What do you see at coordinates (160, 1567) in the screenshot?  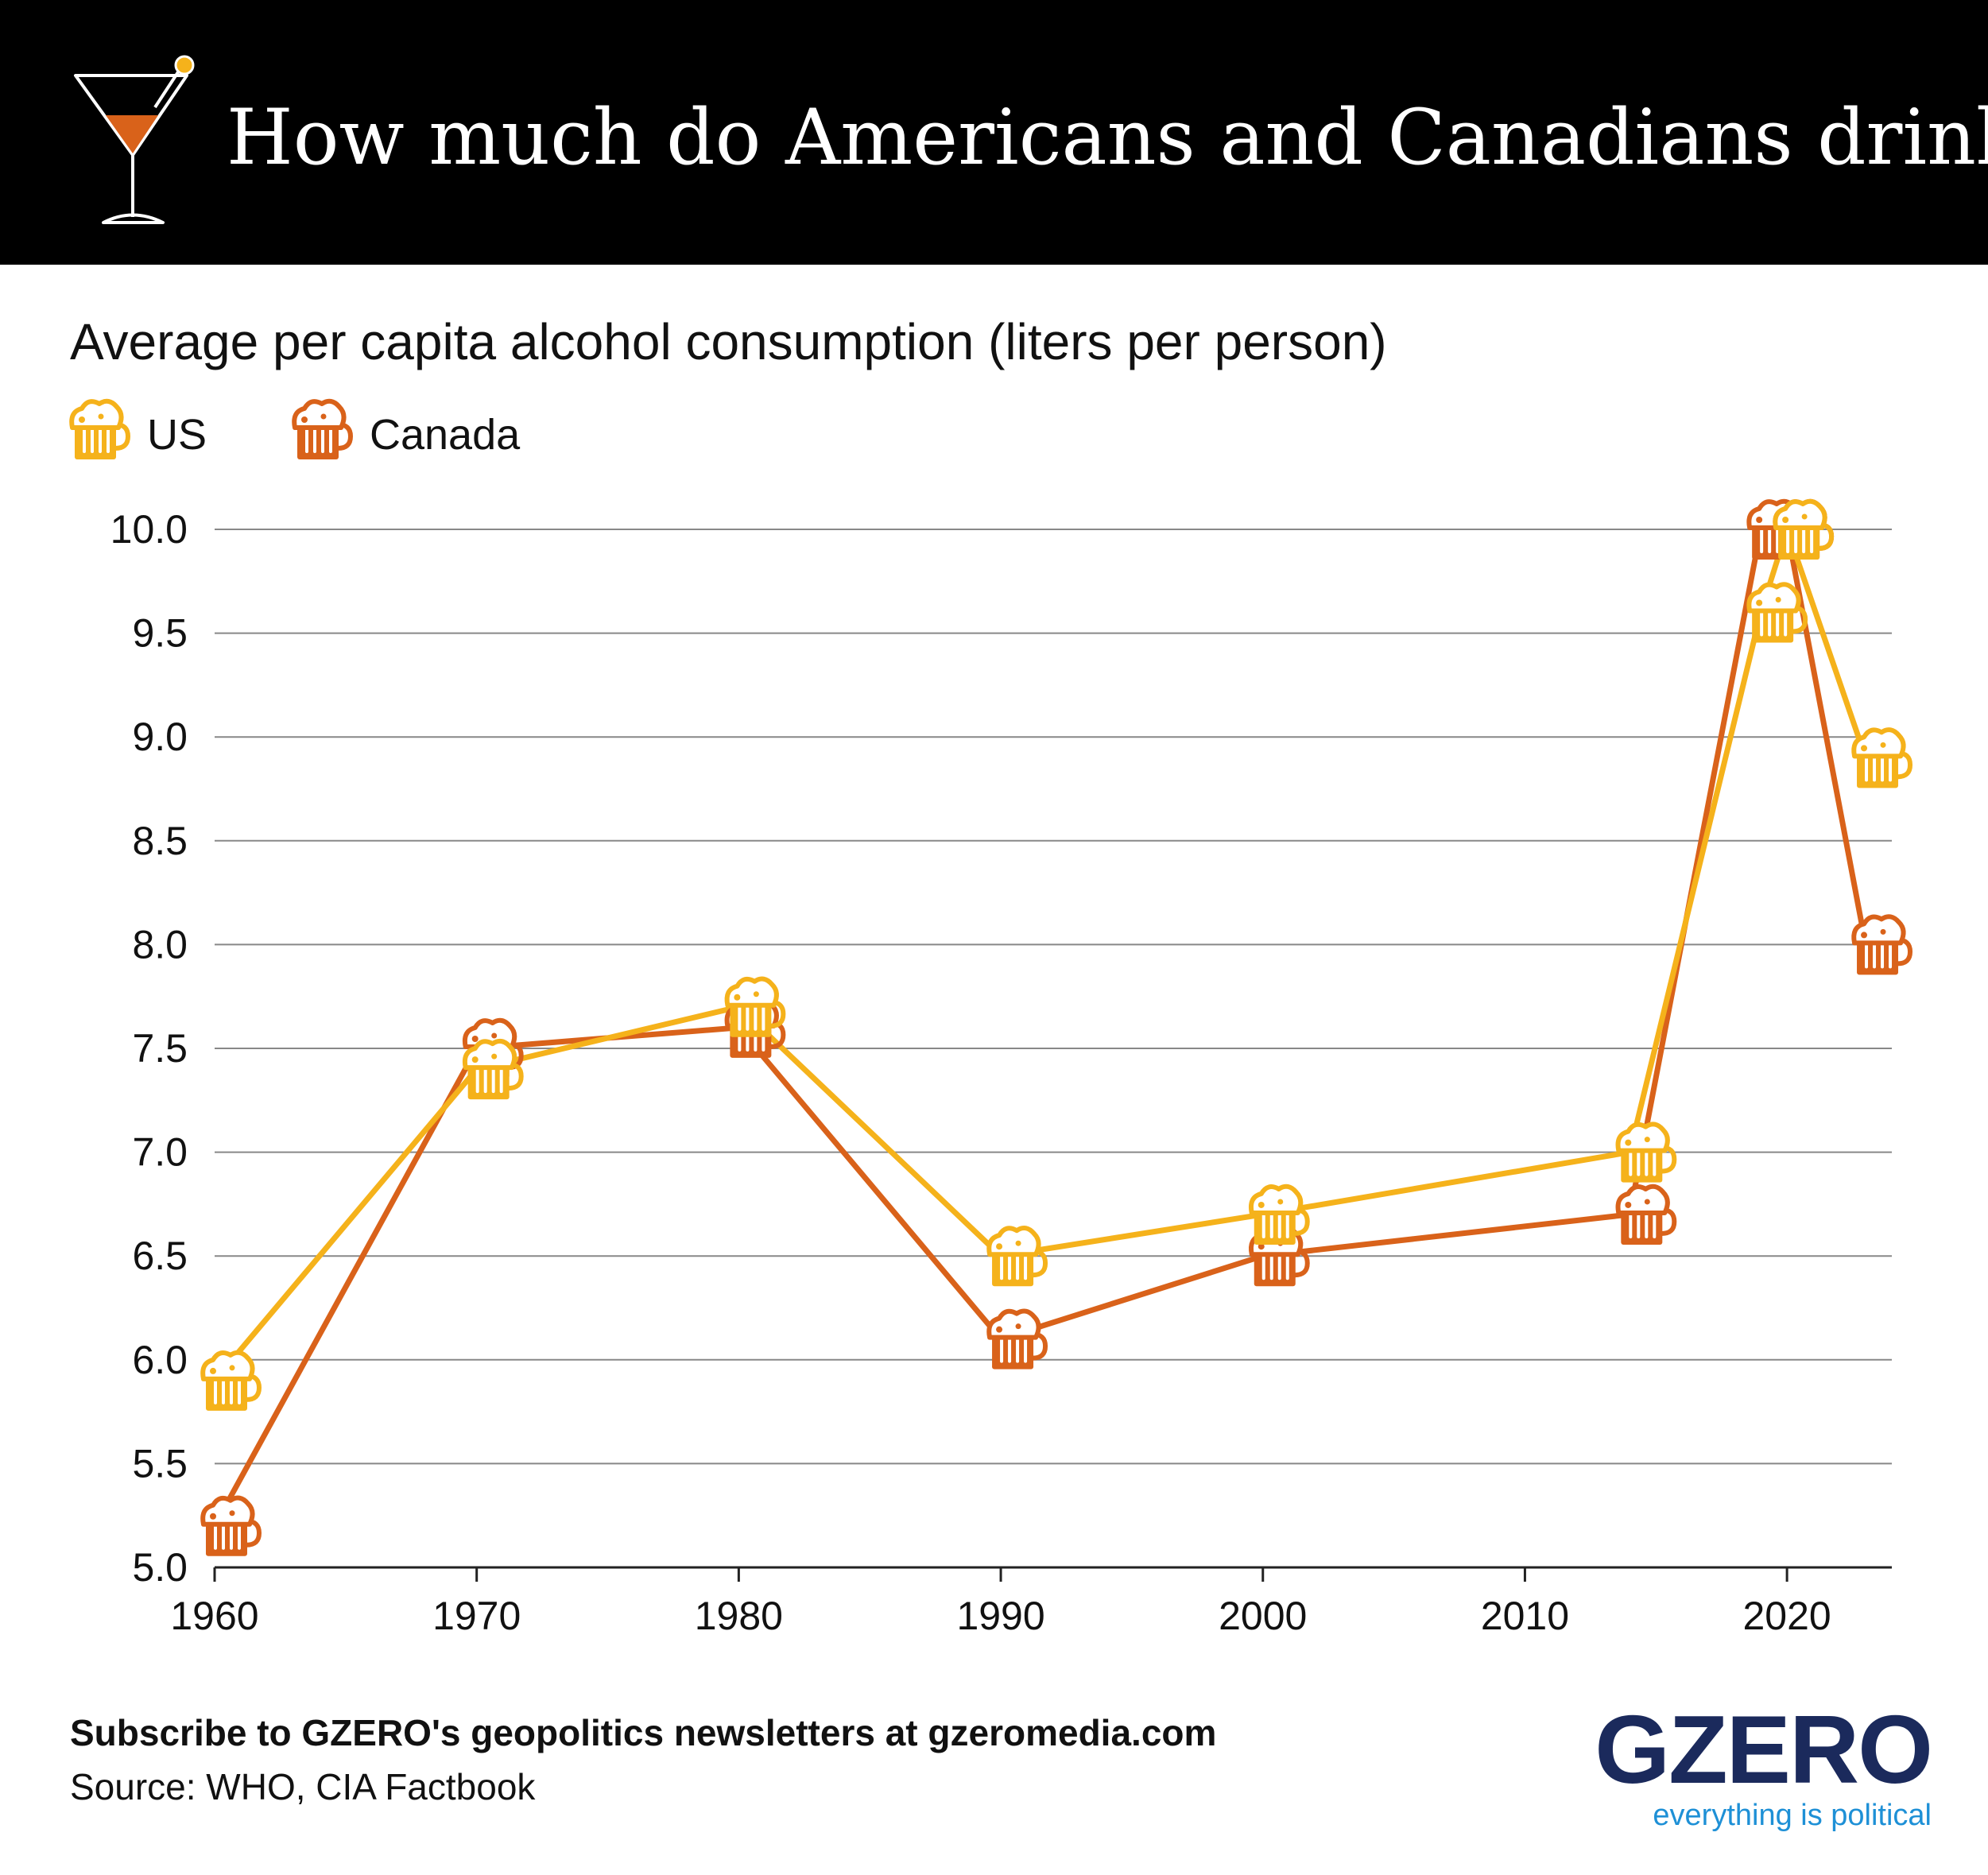 I see `y-tick-label: 5.0` at bounding box center [160, 1567].